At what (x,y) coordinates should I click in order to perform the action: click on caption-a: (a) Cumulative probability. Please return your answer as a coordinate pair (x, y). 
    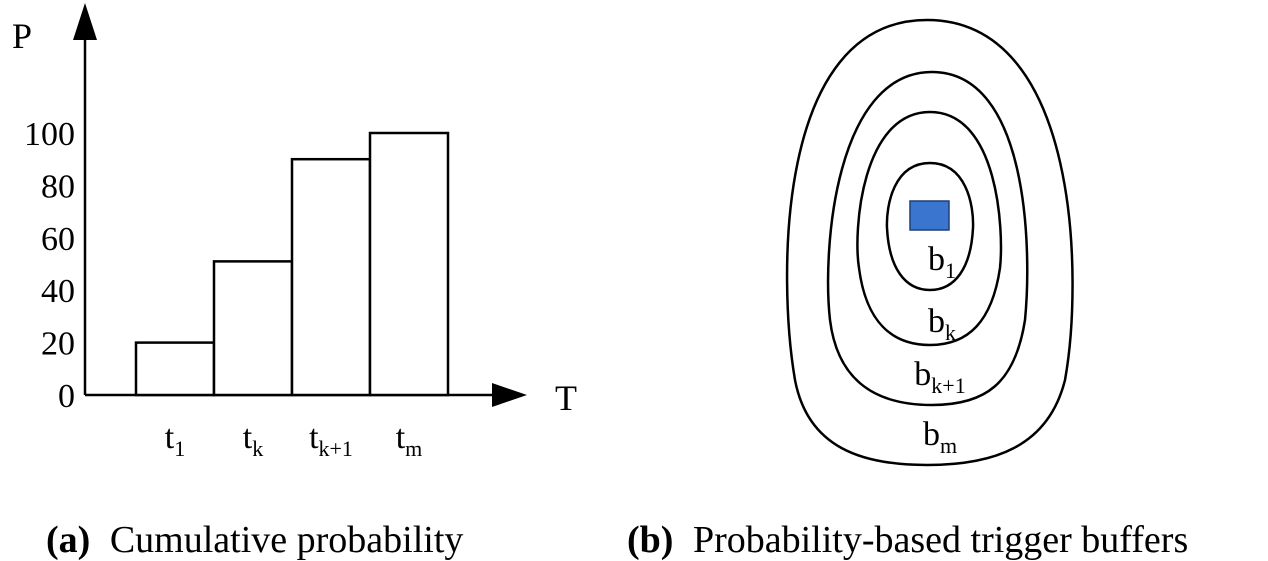
    Looking at the image, I should click on (254, 540).